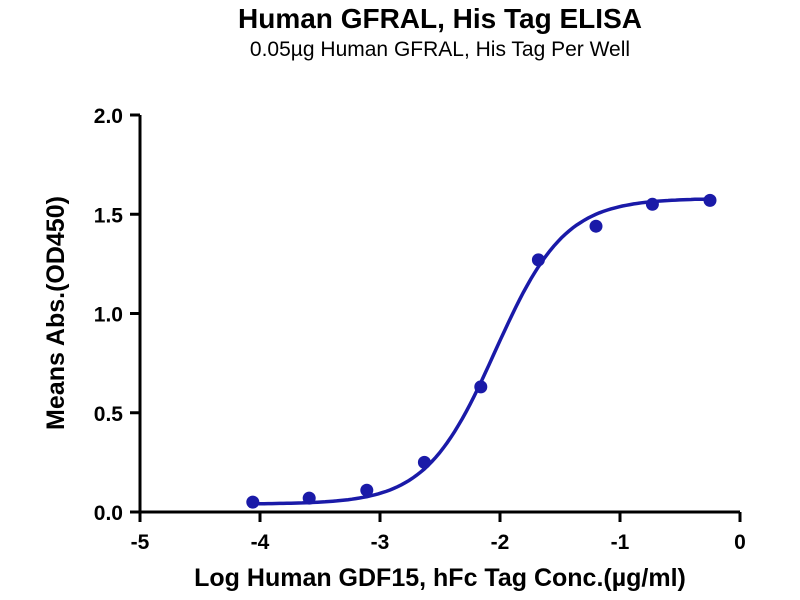 The image size is (800, 600). I want to click on y-tick-label: 0.0, so click(108, 513).